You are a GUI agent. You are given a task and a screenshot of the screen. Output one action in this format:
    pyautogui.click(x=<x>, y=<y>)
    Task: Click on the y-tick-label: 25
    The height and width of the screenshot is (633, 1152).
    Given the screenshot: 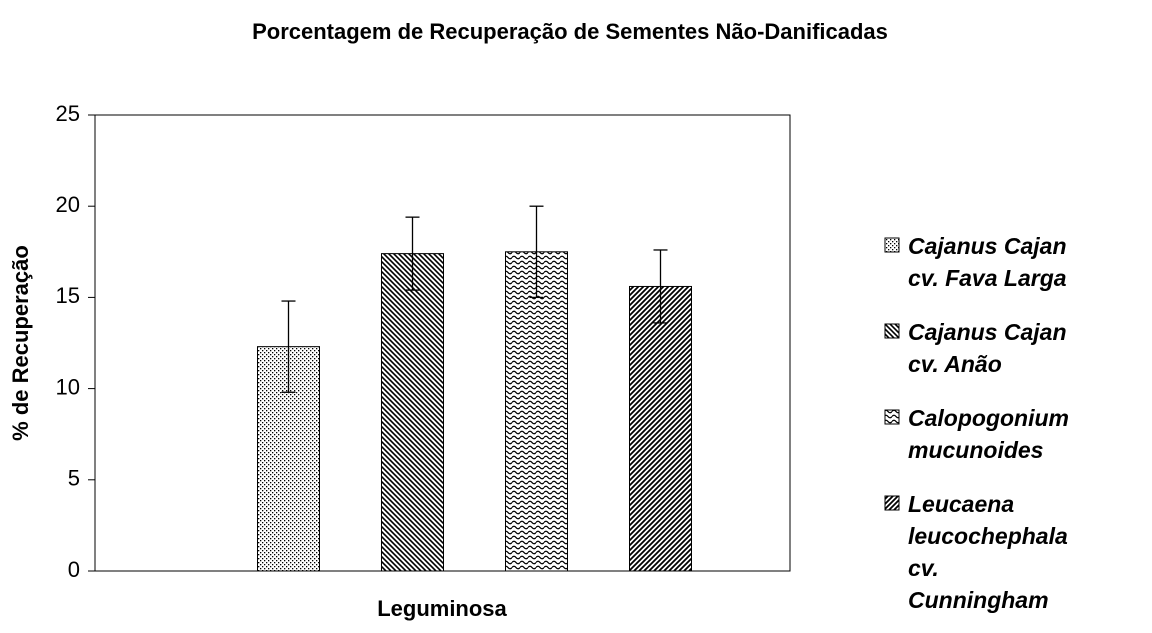 What is the action you would take?
    pyautogui.click(x=68, y=113)
    